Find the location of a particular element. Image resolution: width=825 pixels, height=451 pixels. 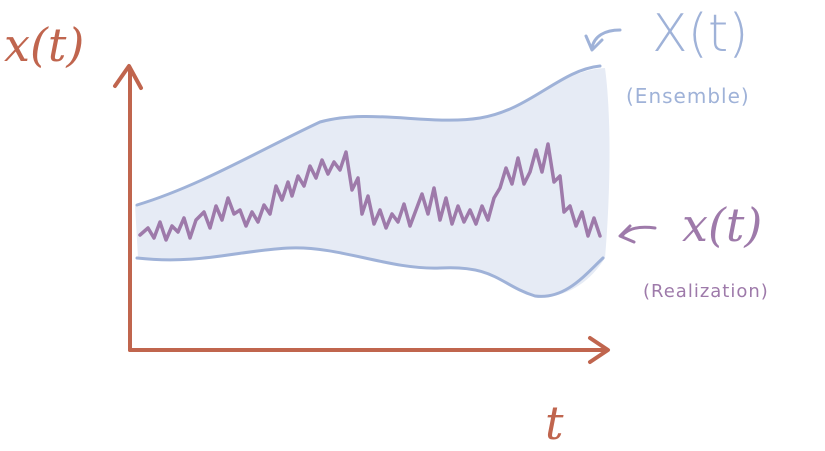

ensemble-pointer-arrow is located at coordinates (603, 40).